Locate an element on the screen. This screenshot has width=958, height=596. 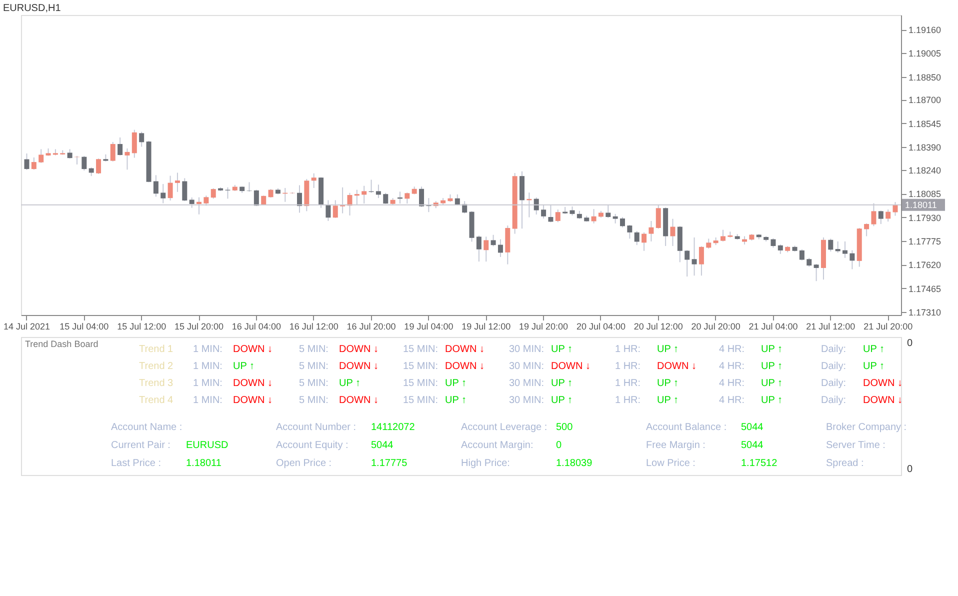
text: Current Pair : is located at coordinates (140, 445).